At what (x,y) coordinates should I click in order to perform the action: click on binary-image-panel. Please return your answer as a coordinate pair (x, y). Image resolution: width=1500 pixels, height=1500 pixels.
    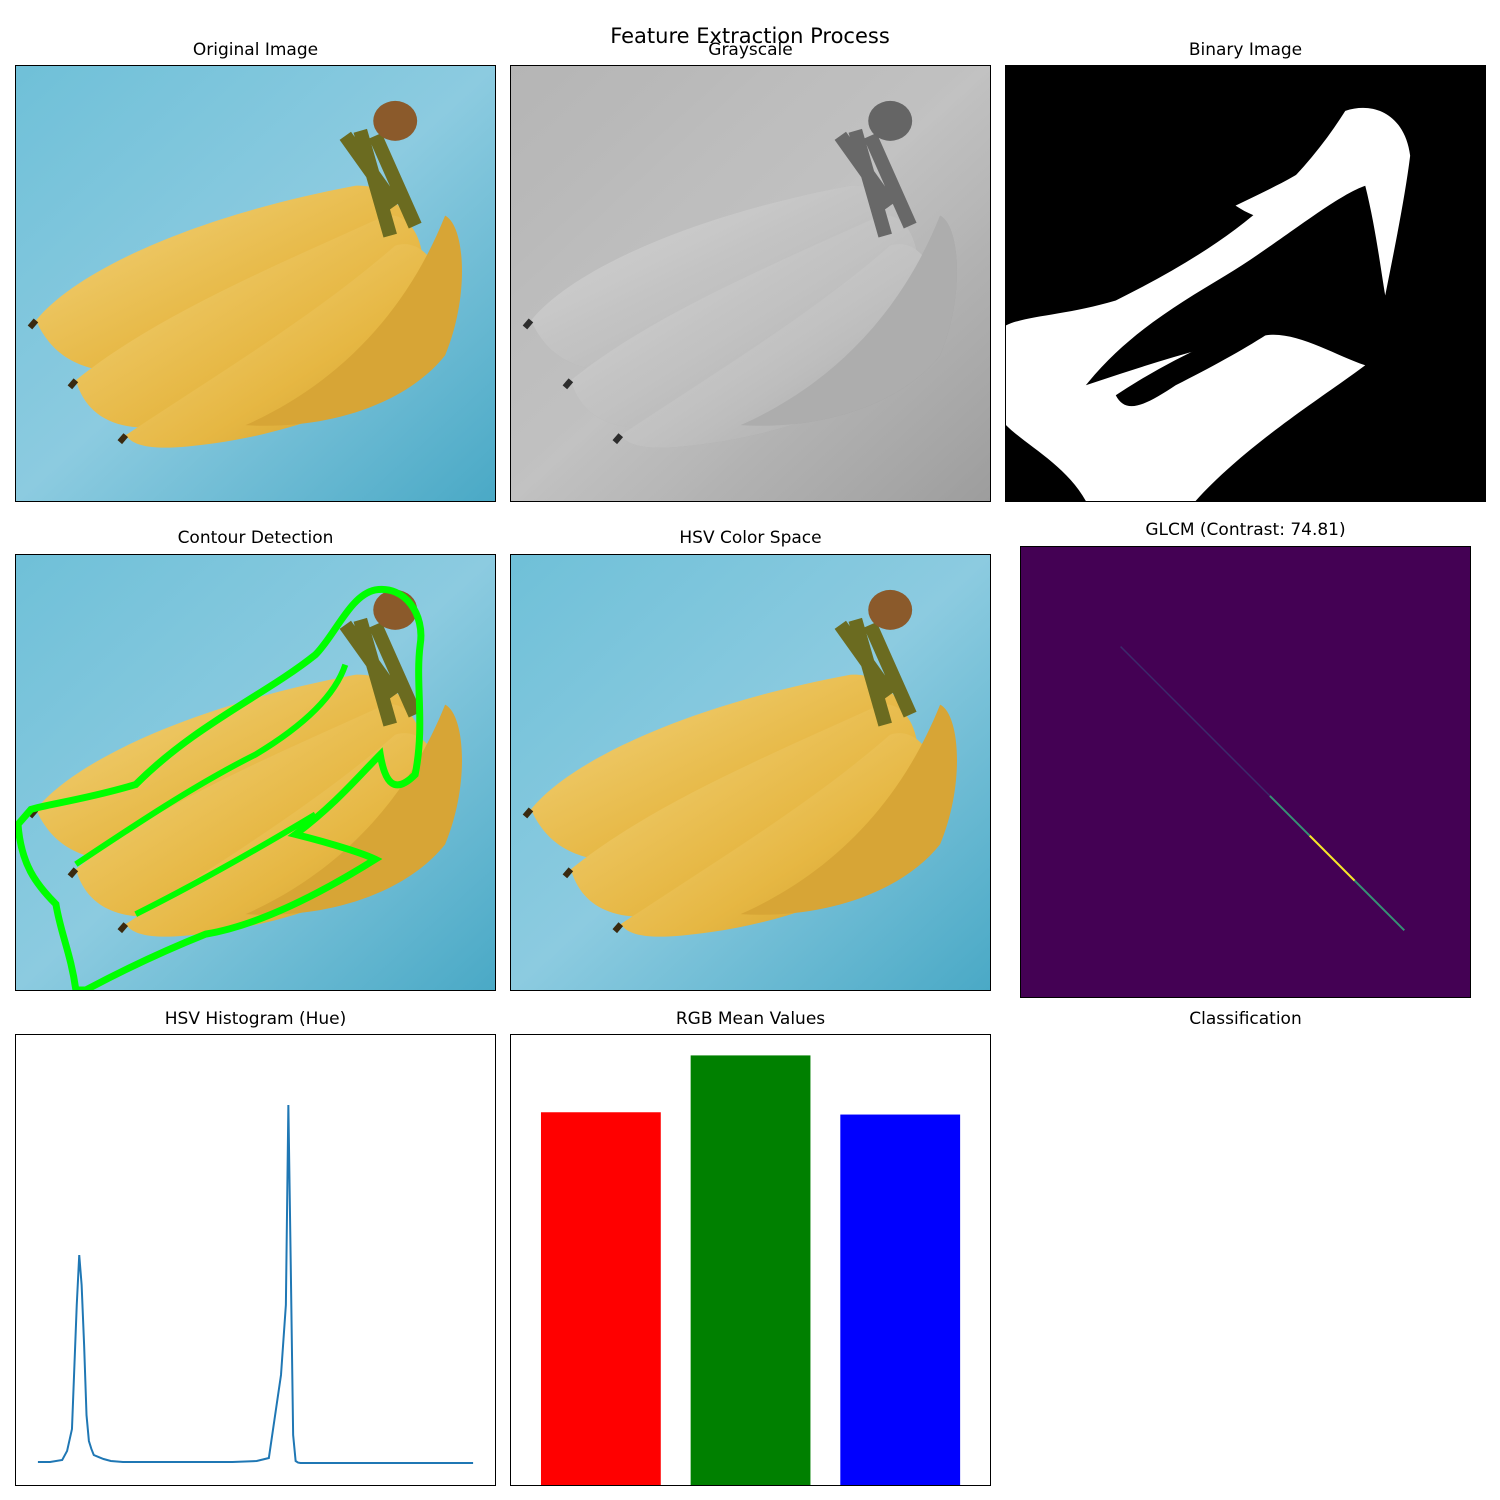
    Looking at the image, I should click on (1245, 283).